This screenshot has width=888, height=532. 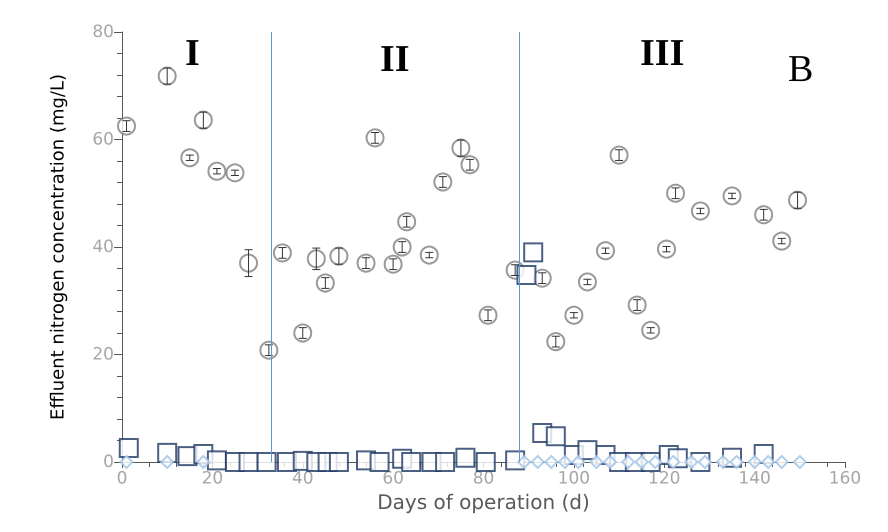 I want to click on y-tick-label: 0, so click(x=108, y=462).